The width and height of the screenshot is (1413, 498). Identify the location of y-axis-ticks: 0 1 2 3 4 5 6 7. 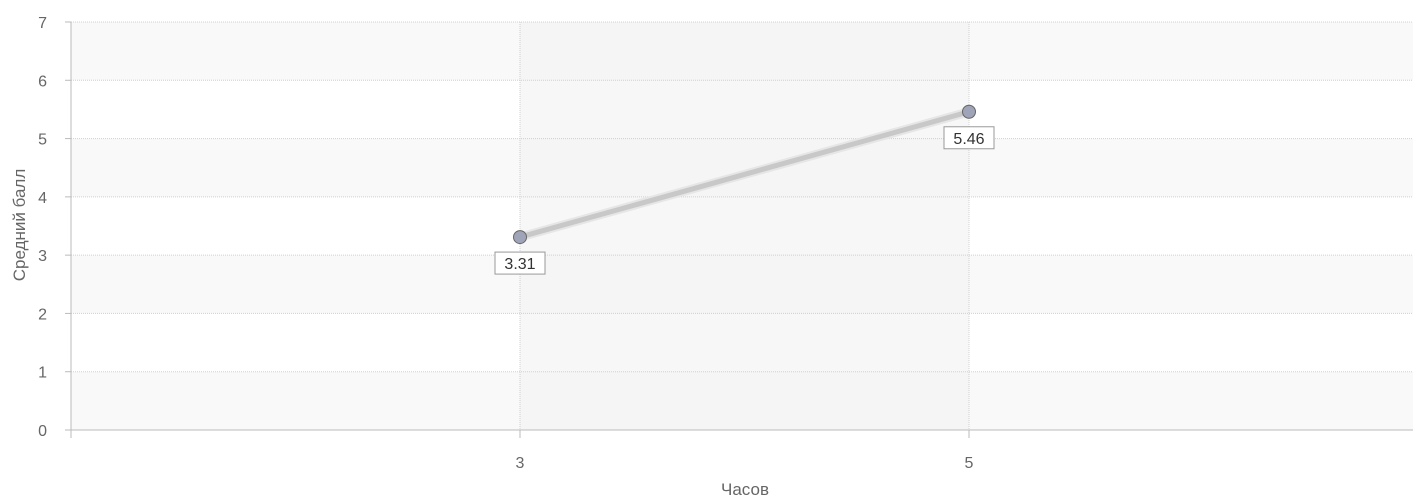
(54, 227).